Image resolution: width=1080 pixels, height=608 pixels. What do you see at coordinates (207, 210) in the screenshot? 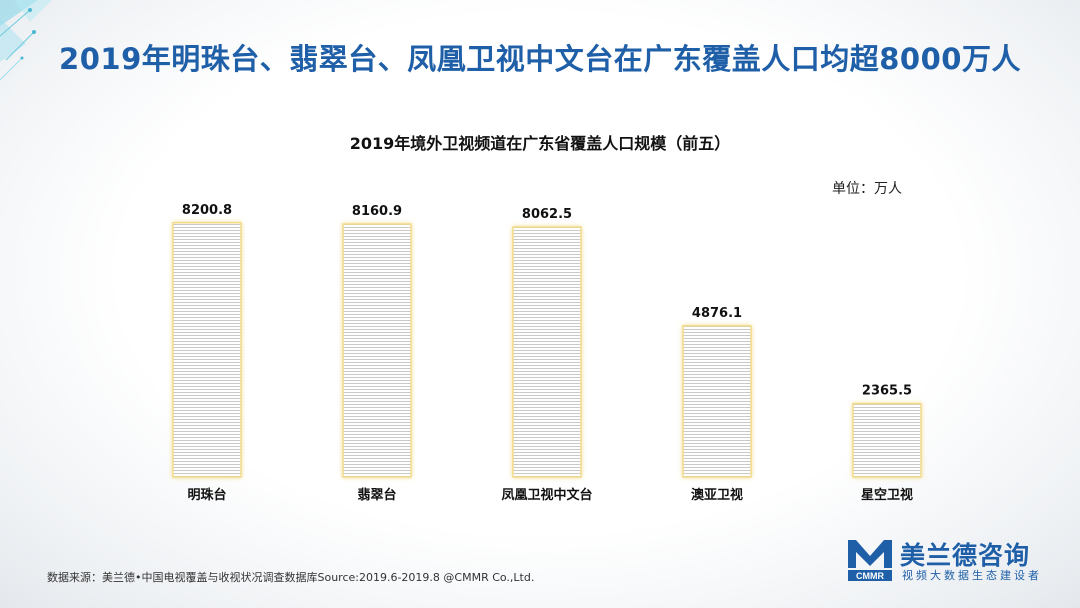
I see `data-label-0: 8200.8` at bounding box center [207, 210].